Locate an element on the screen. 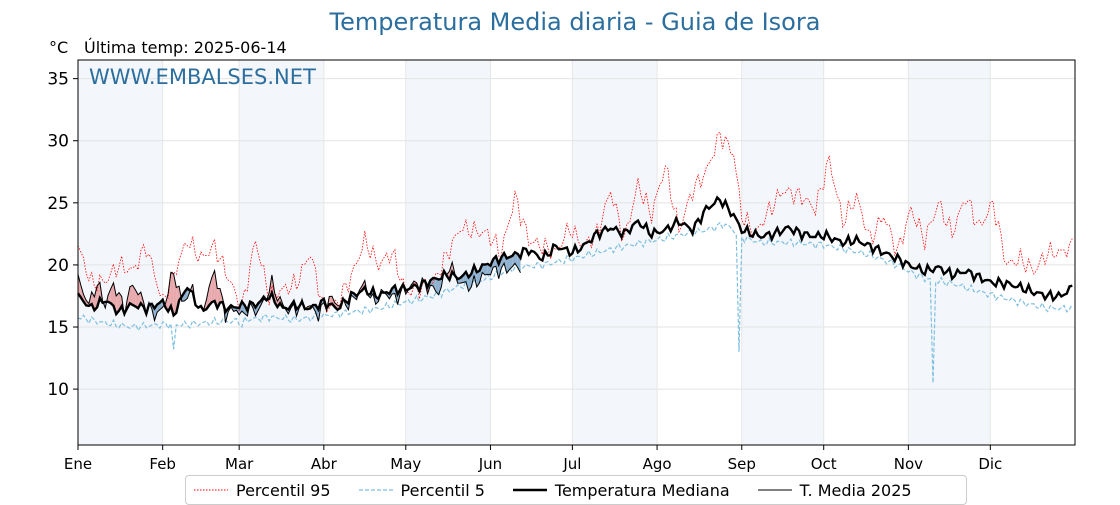 Image resolution: width=1120 pixels, height=505 pixels. y-axis: 10 15 20 25 30 35 is located at coordinates (62, 235).